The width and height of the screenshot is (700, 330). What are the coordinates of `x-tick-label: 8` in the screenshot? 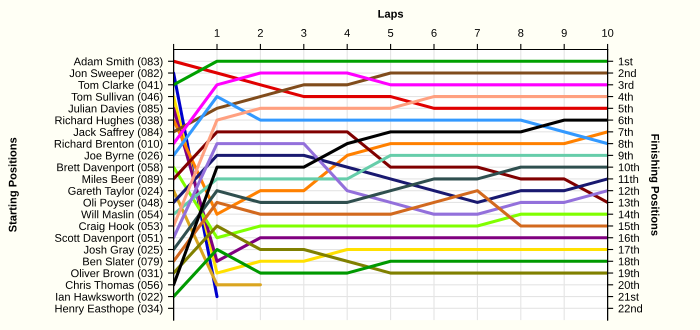 It's located at (521, 33).